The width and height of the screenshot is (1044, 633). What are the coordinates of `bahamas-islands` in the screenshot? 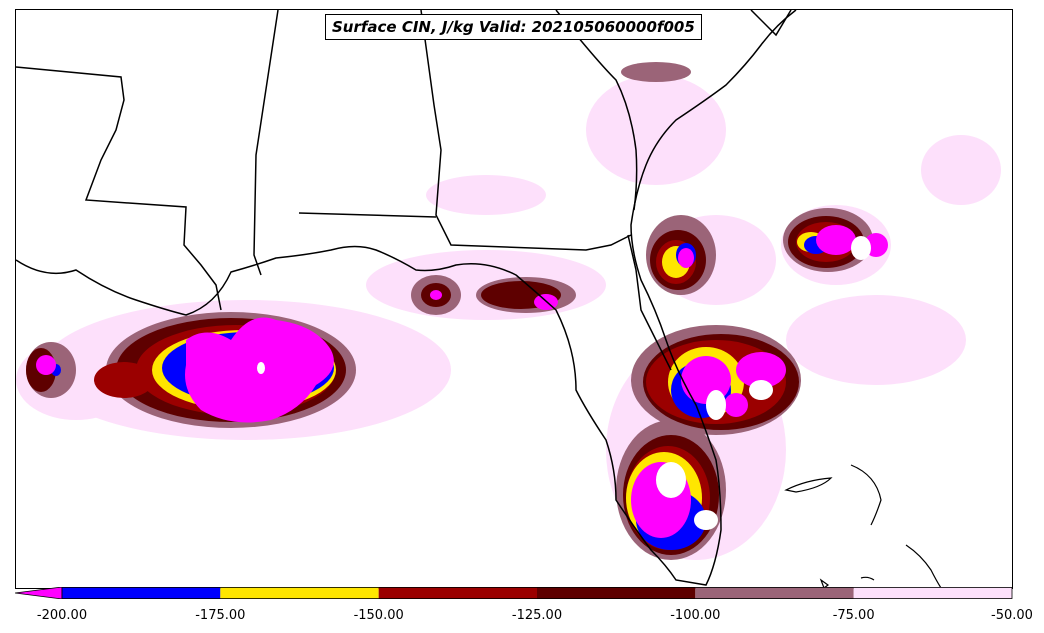 It's located at (863, 526).